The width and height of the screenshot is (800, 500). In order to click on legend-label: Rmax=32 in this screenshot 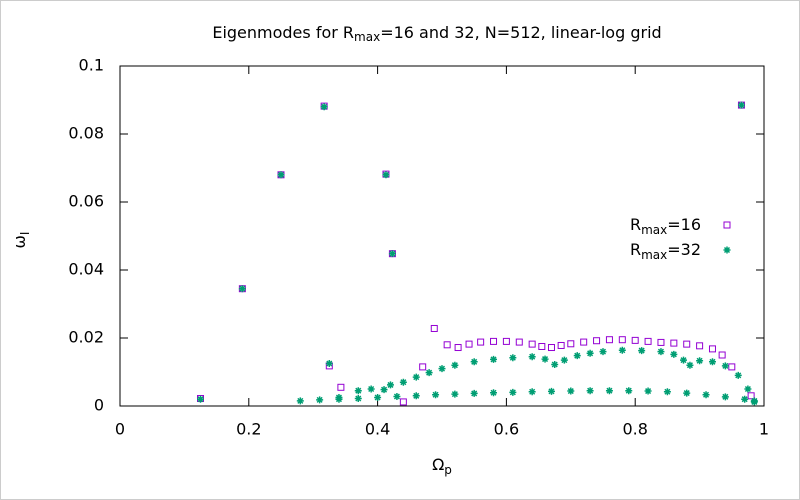, I will do `click(665, 251)`.